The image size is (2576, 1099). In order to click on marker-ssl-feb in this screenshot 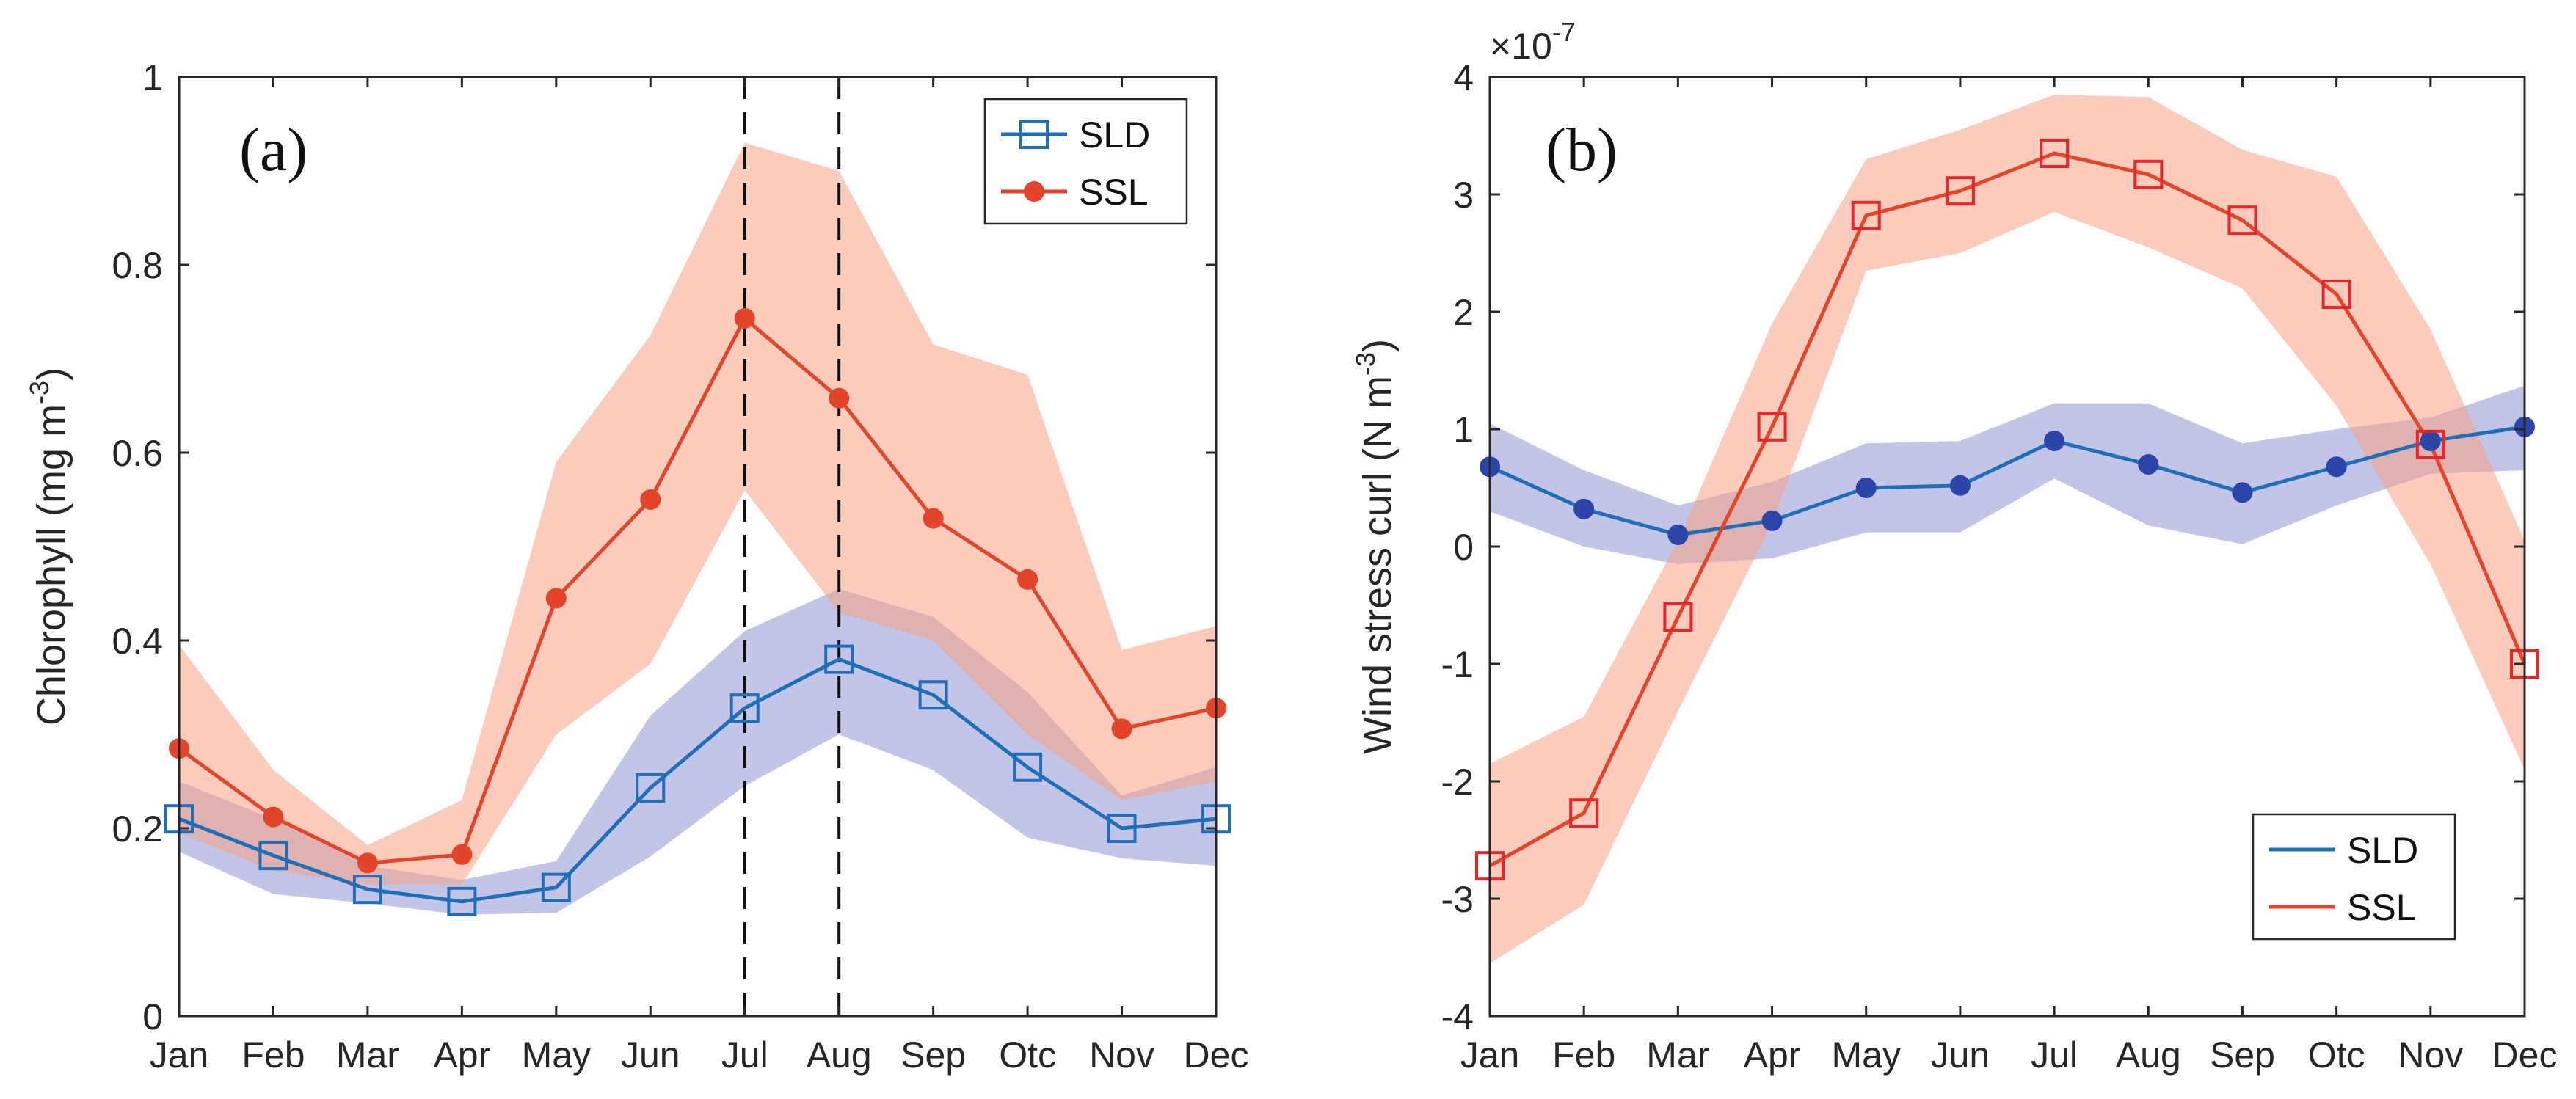, I will do `click(1584, 813)`.